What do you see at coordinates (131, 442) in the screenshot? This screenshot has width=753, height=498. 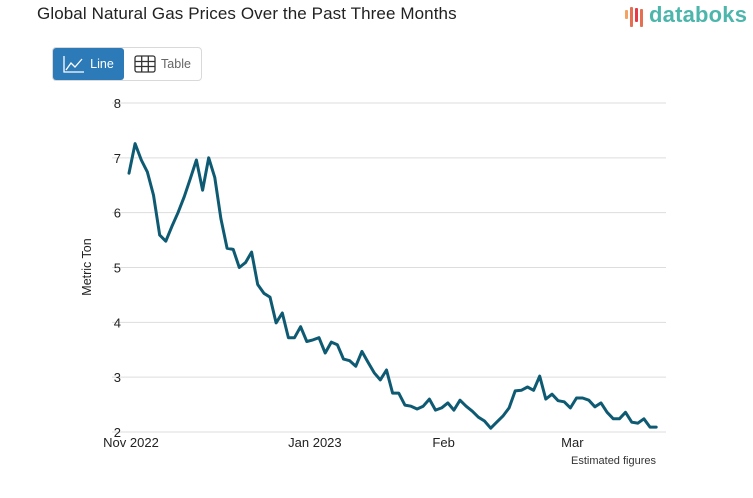 I see `x-tick-label: Nov 2022` at bounding box center [131, 442].